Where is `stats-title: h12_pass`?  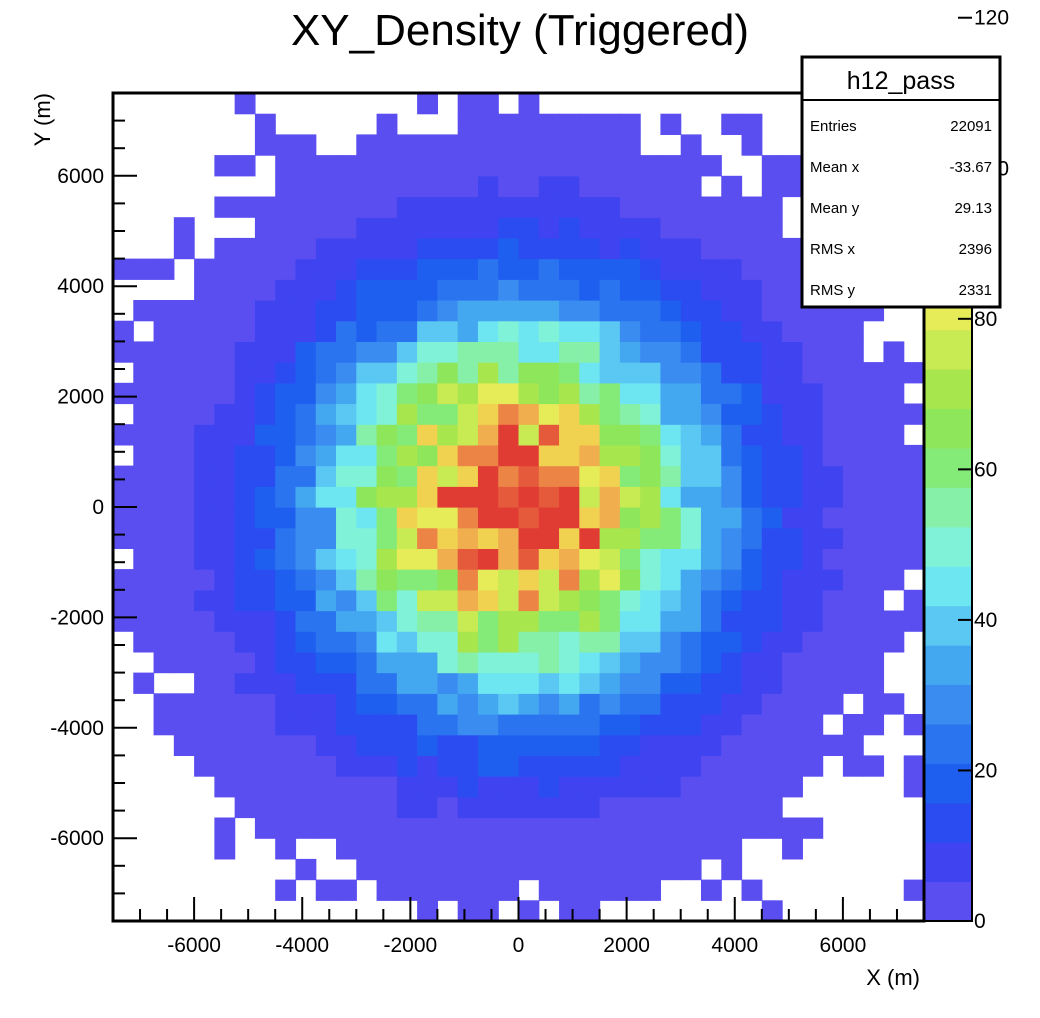 stats-title: h12_pass is located at coordinates (901, 81).